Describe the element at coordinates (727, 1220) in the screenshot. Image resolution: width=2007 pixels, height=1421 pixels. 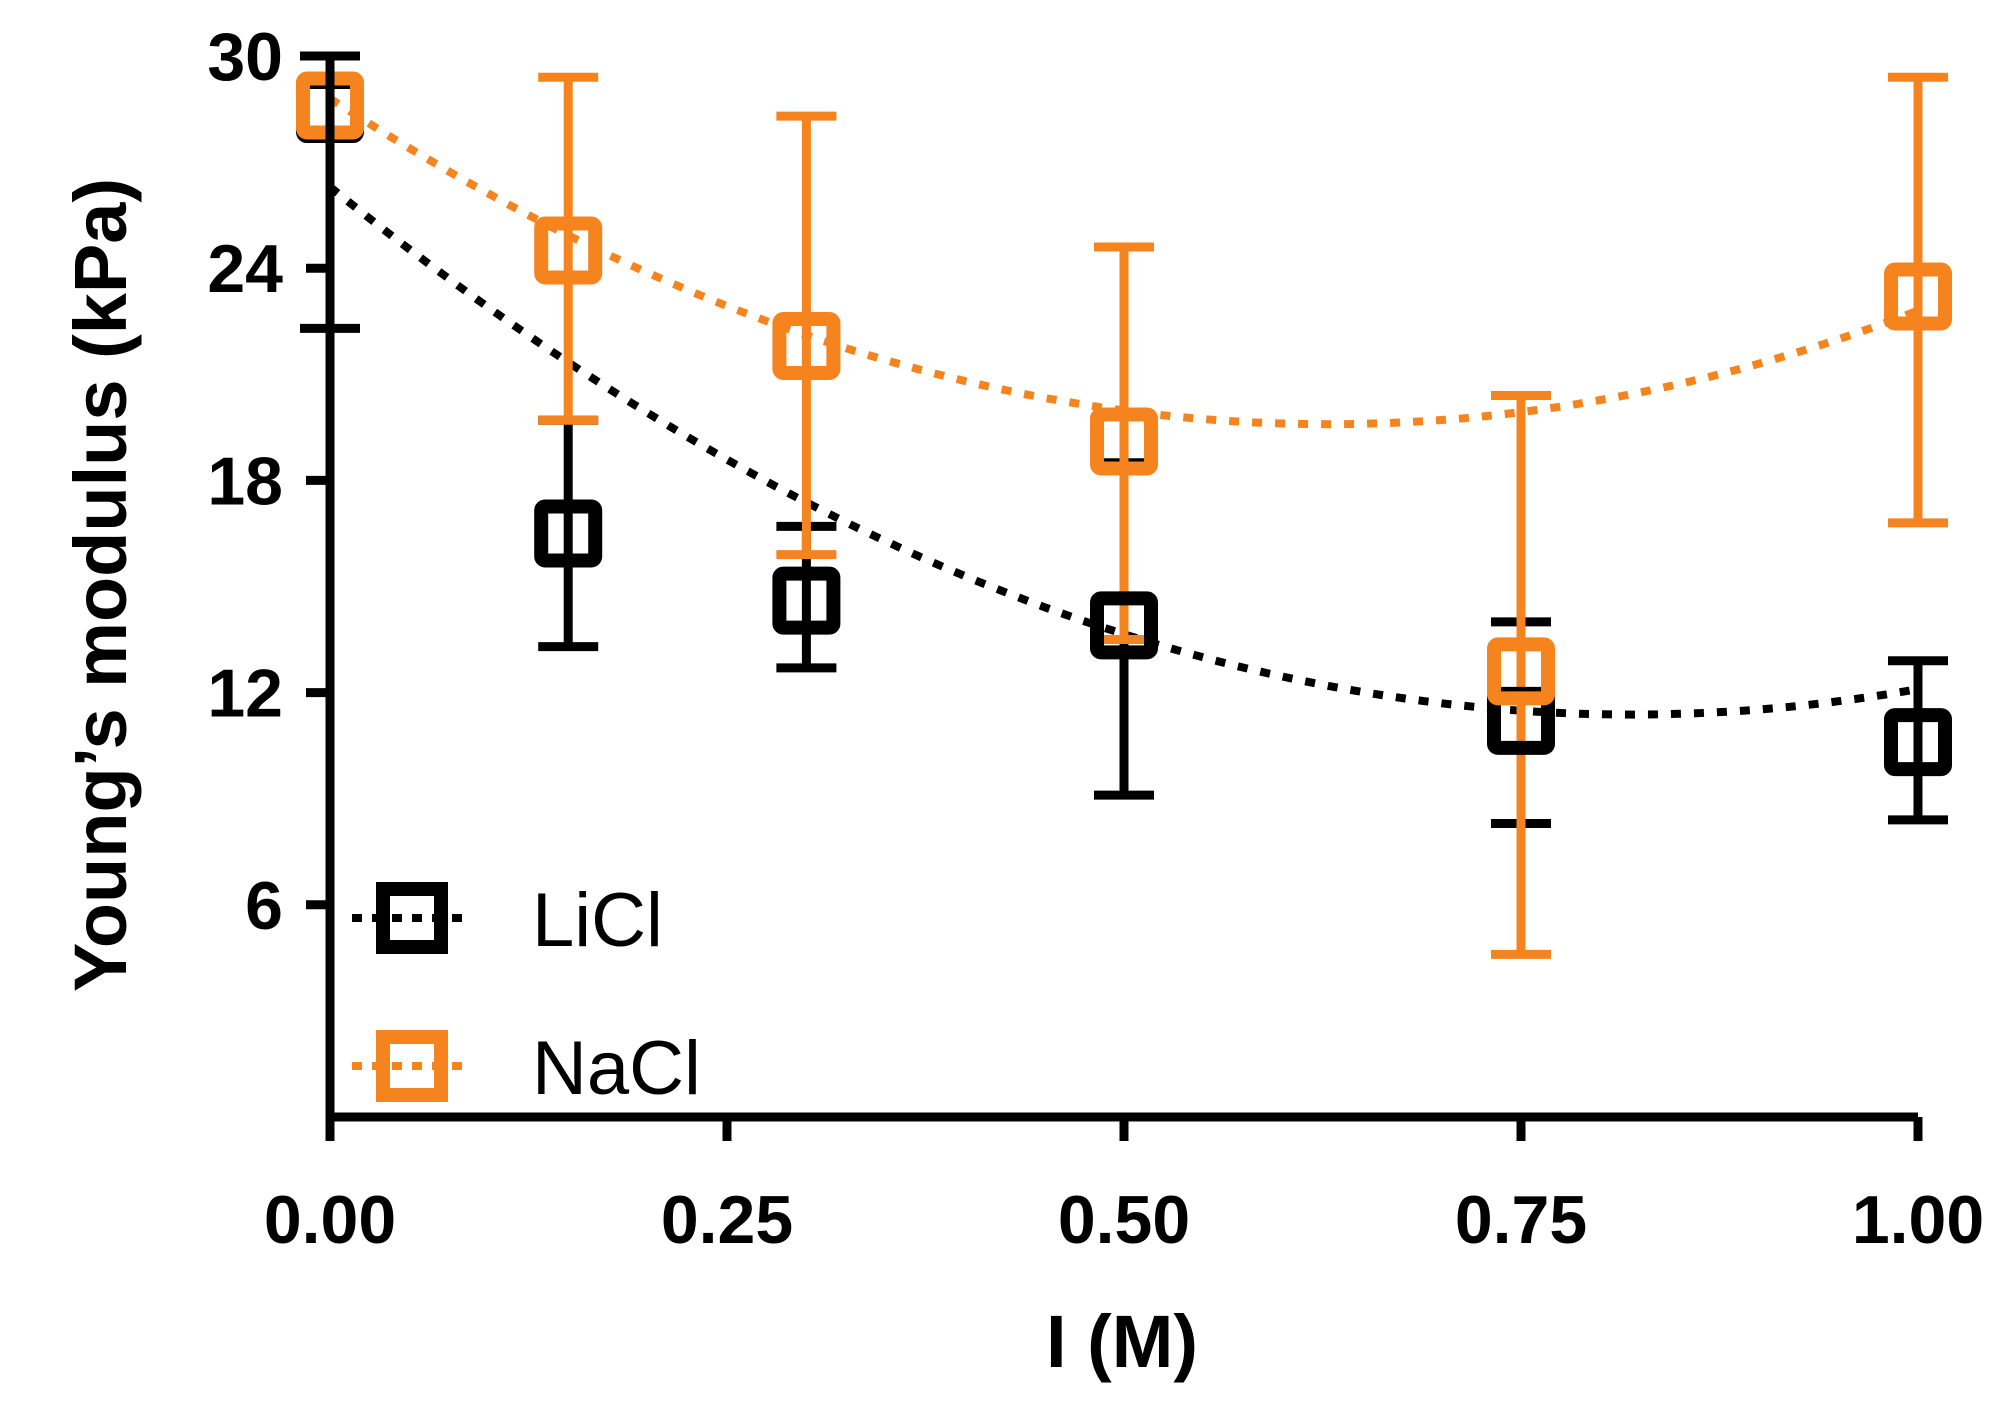
I see `x-tick-label: 0.25` at that location.